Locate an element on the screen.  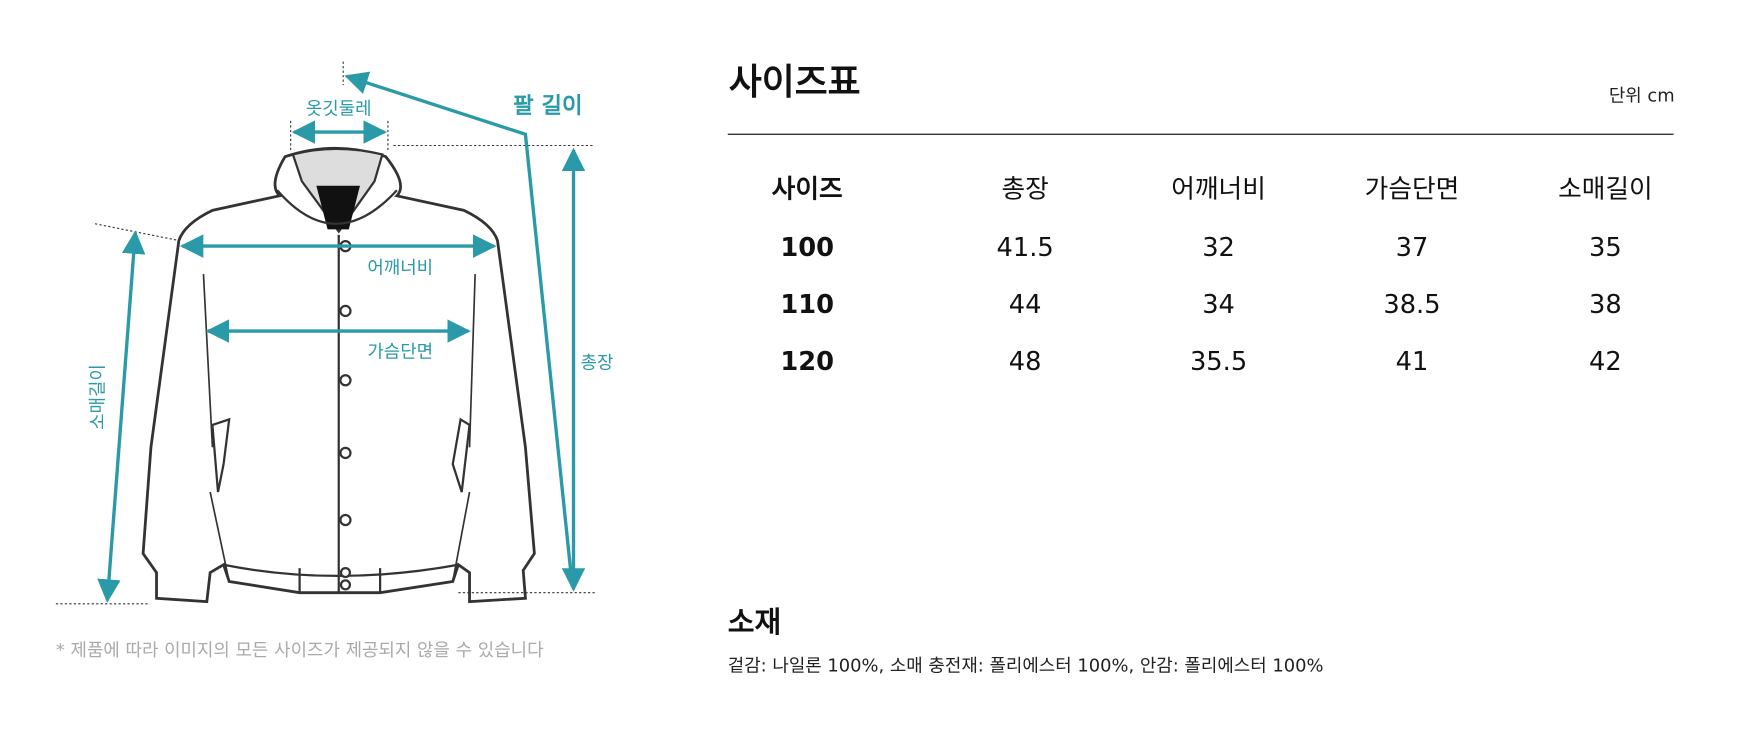
cell: 38.5 is located at coordinates (1411, 305).